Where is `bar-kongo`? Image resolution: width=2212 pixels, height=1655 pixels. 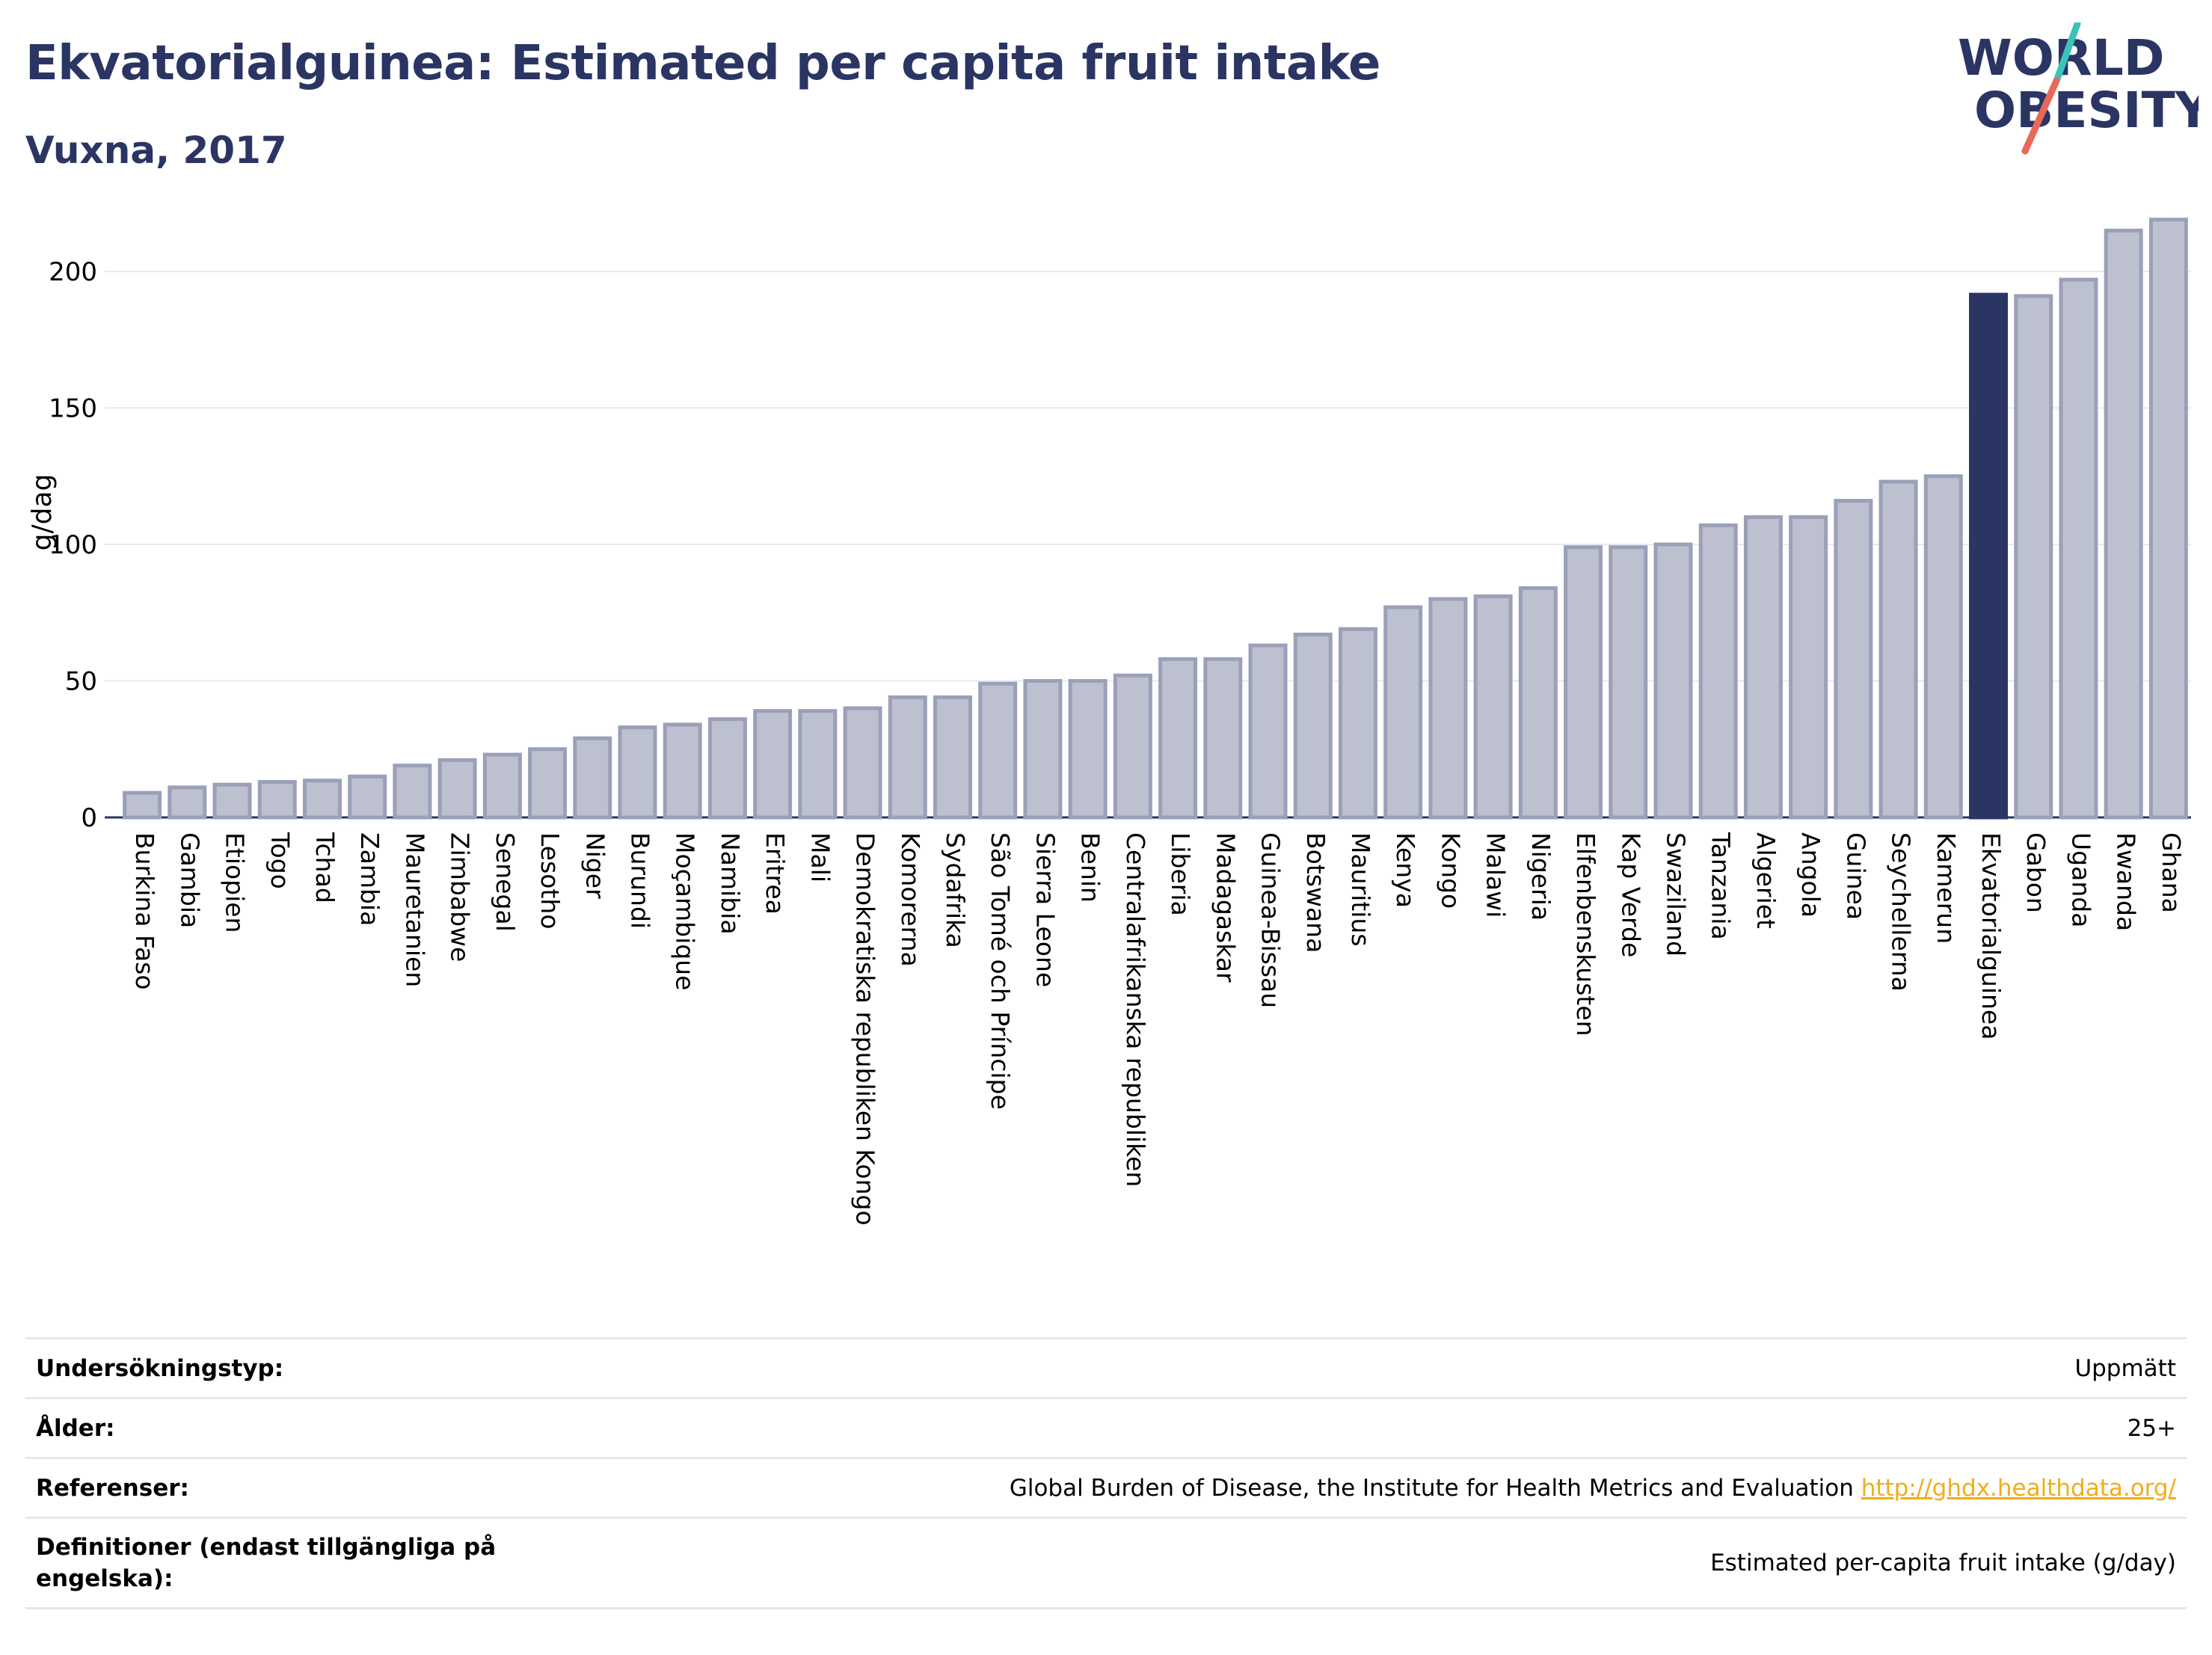
bar-kongo is located at coordinates (1448, 708).